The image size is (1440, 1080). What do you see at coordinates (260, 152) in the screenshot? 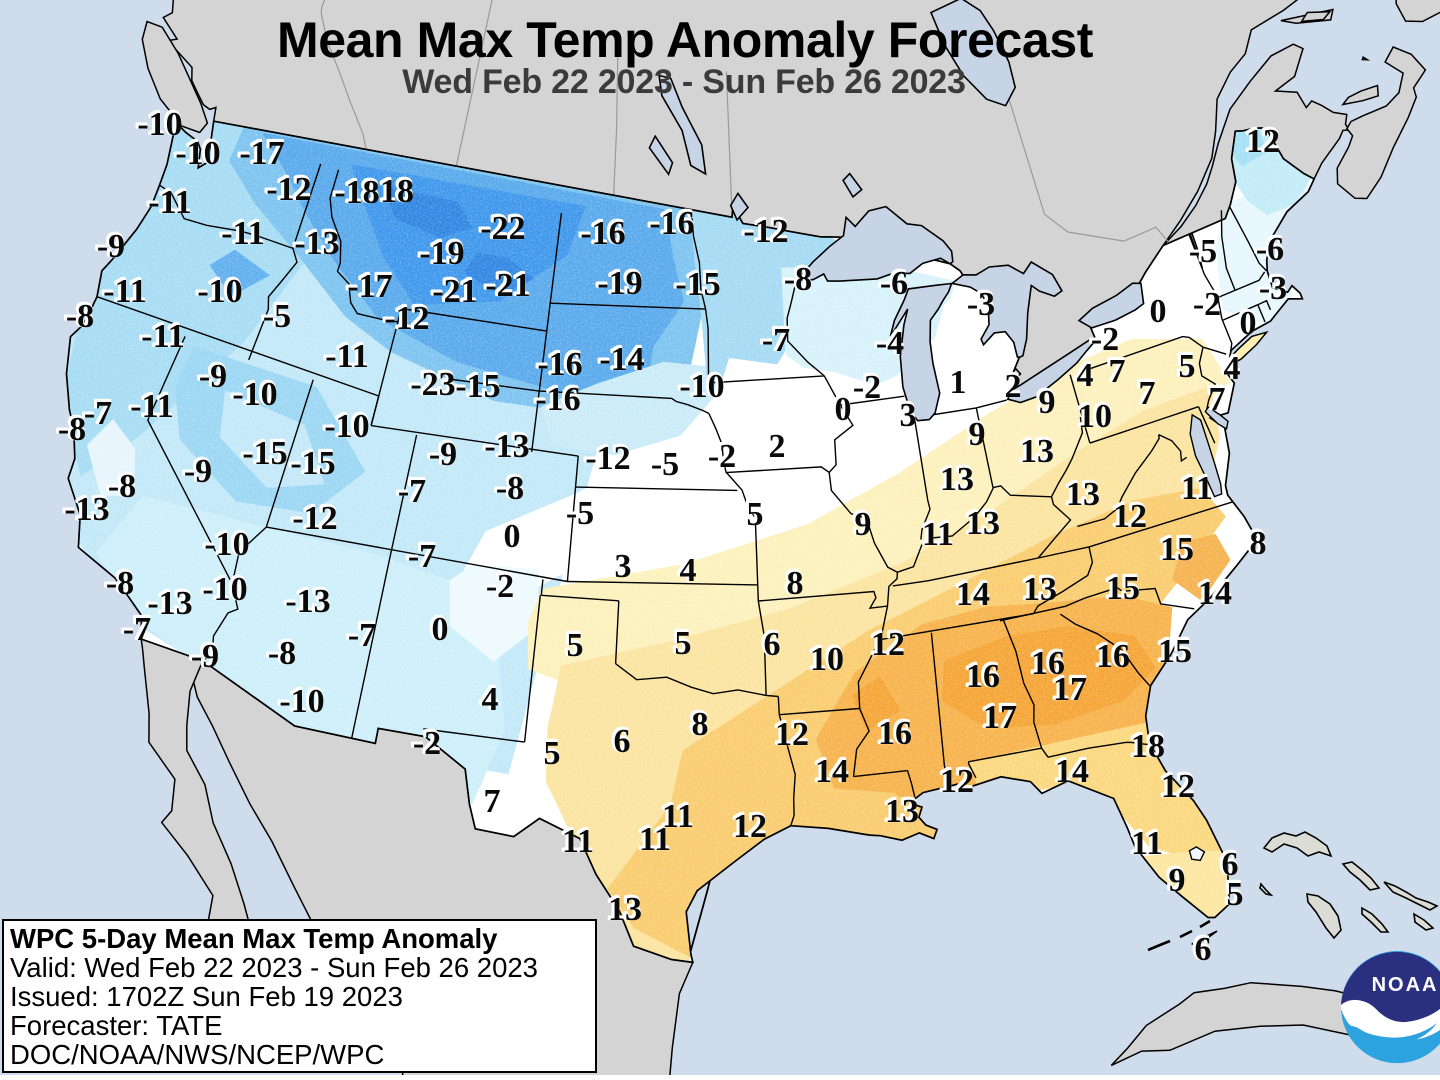
I see `svg-text: -17` at bounding box center [260, 152].